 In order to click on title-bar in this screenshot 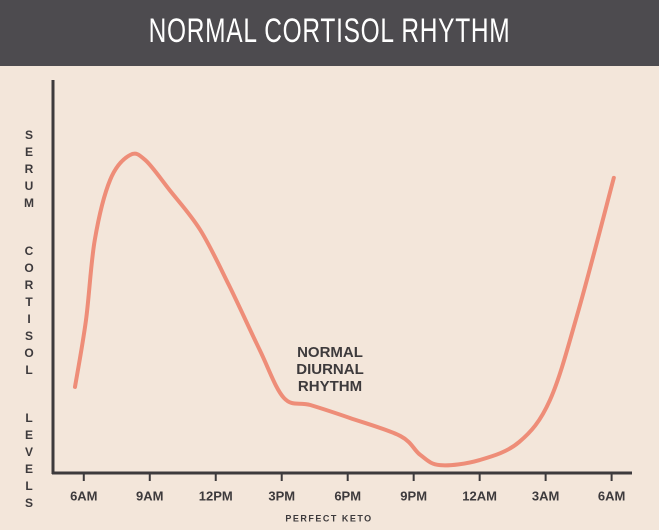, I will do `click(329, 33)`.